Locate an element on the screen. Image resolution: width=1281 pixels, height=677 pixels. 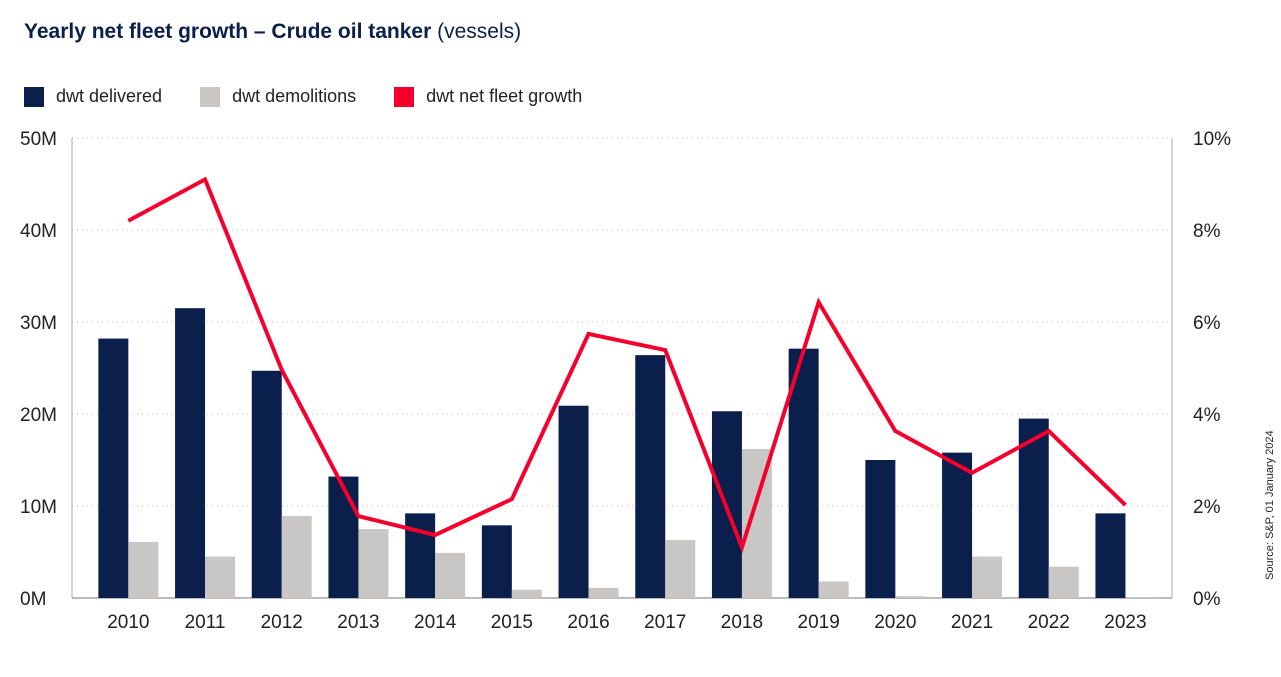
right-tick-label: 10% is located at coordinates (1212, 139).